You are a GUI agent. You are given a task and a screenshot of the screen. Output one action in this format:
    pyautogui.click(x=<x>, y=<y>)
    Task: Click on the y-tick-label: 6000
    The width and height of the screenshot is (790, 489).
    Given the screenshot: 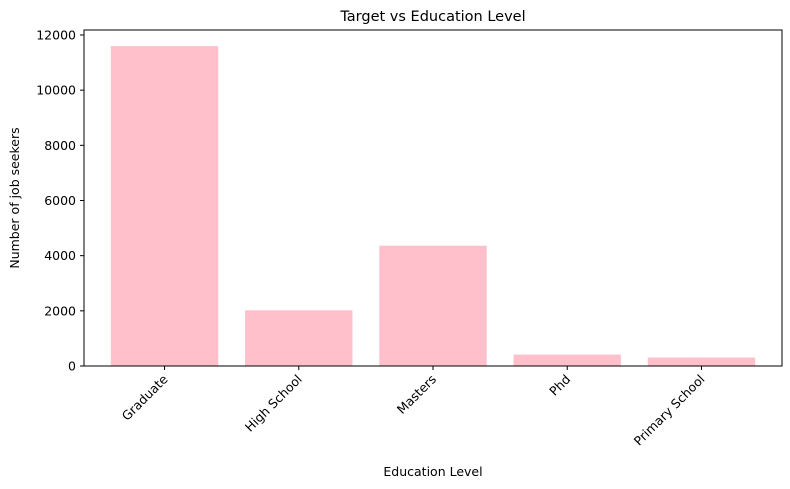 What is the action you would take?
    pyautogui.click(x=60, y=200)
    